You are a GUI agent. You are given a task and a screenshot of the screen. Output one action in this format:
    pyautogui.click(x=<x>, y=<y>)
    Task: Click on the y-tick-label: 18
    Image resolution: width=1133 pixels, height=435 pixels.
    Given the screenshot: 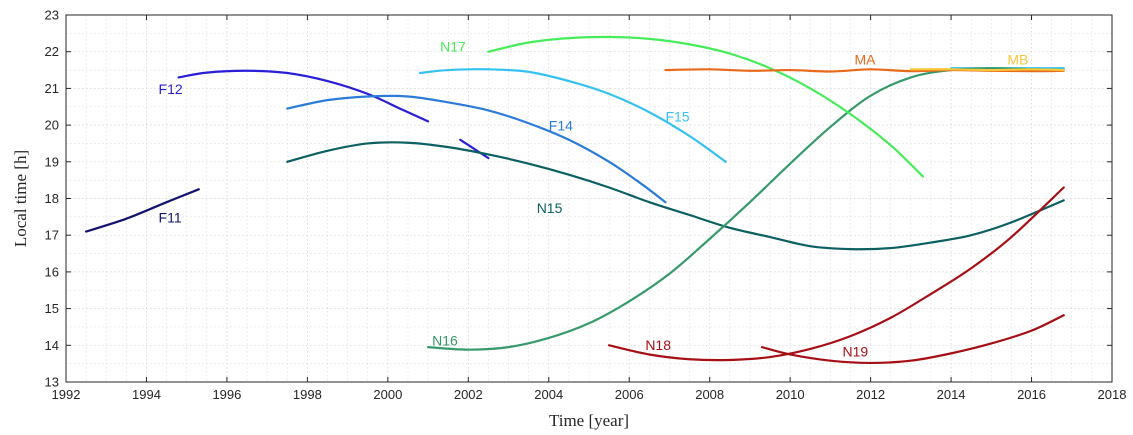 What is the action you would take?
    pyautogui.click(x=52, y=198)
    